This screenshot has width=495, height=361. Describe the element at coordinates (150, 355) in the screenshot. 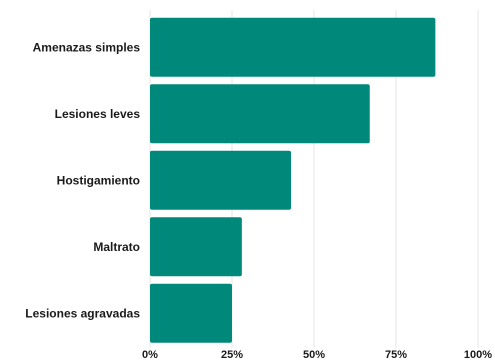

I see `x-tick-label: 0%` at that location.